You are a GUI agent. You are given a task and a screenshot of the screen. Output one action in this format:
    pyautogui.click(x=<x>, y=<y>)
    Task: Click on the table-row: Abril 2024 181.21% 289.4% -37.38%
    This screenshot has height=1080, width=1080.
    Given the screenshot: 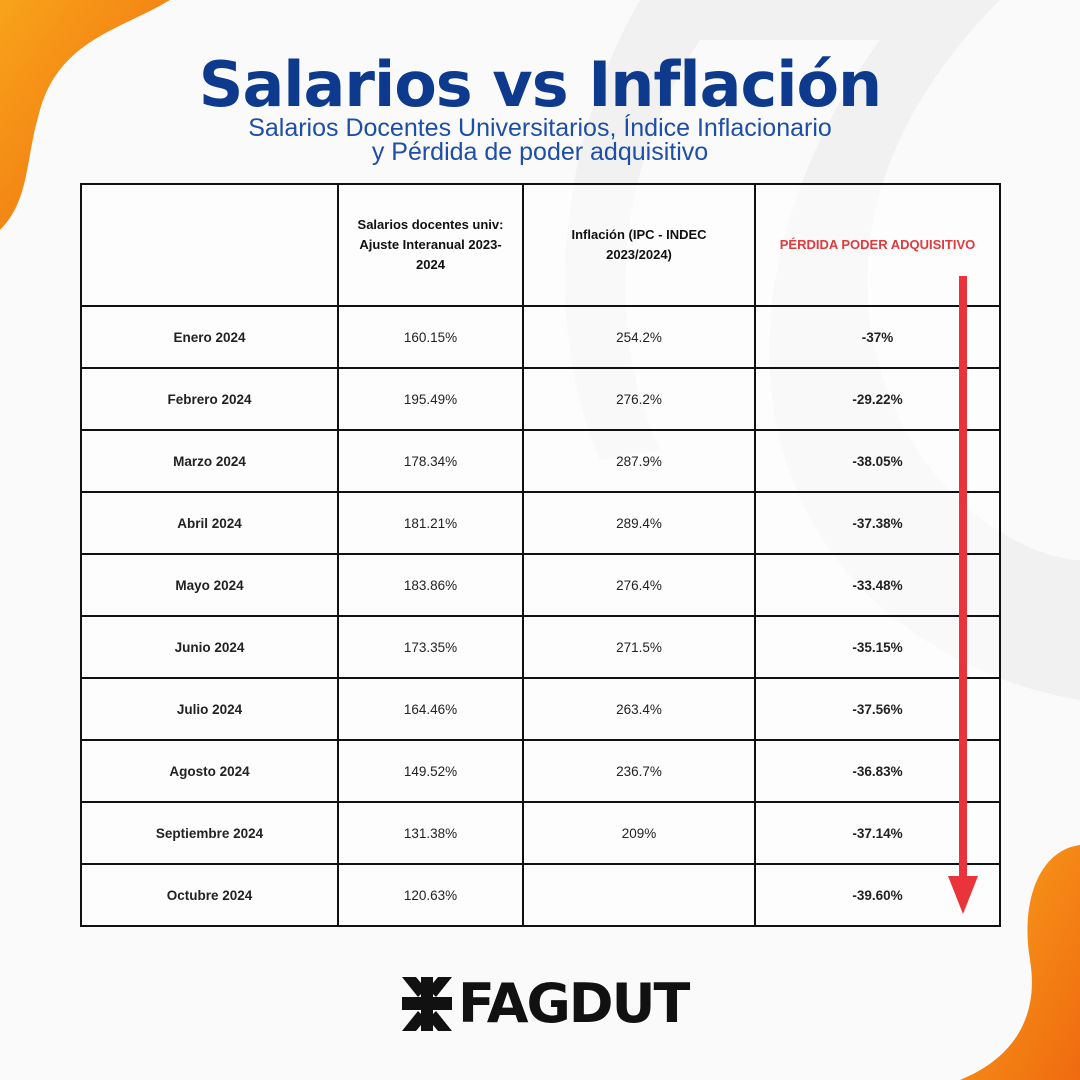 What is the action you would take?
    pyautogui.click(x=540, y=523)
    